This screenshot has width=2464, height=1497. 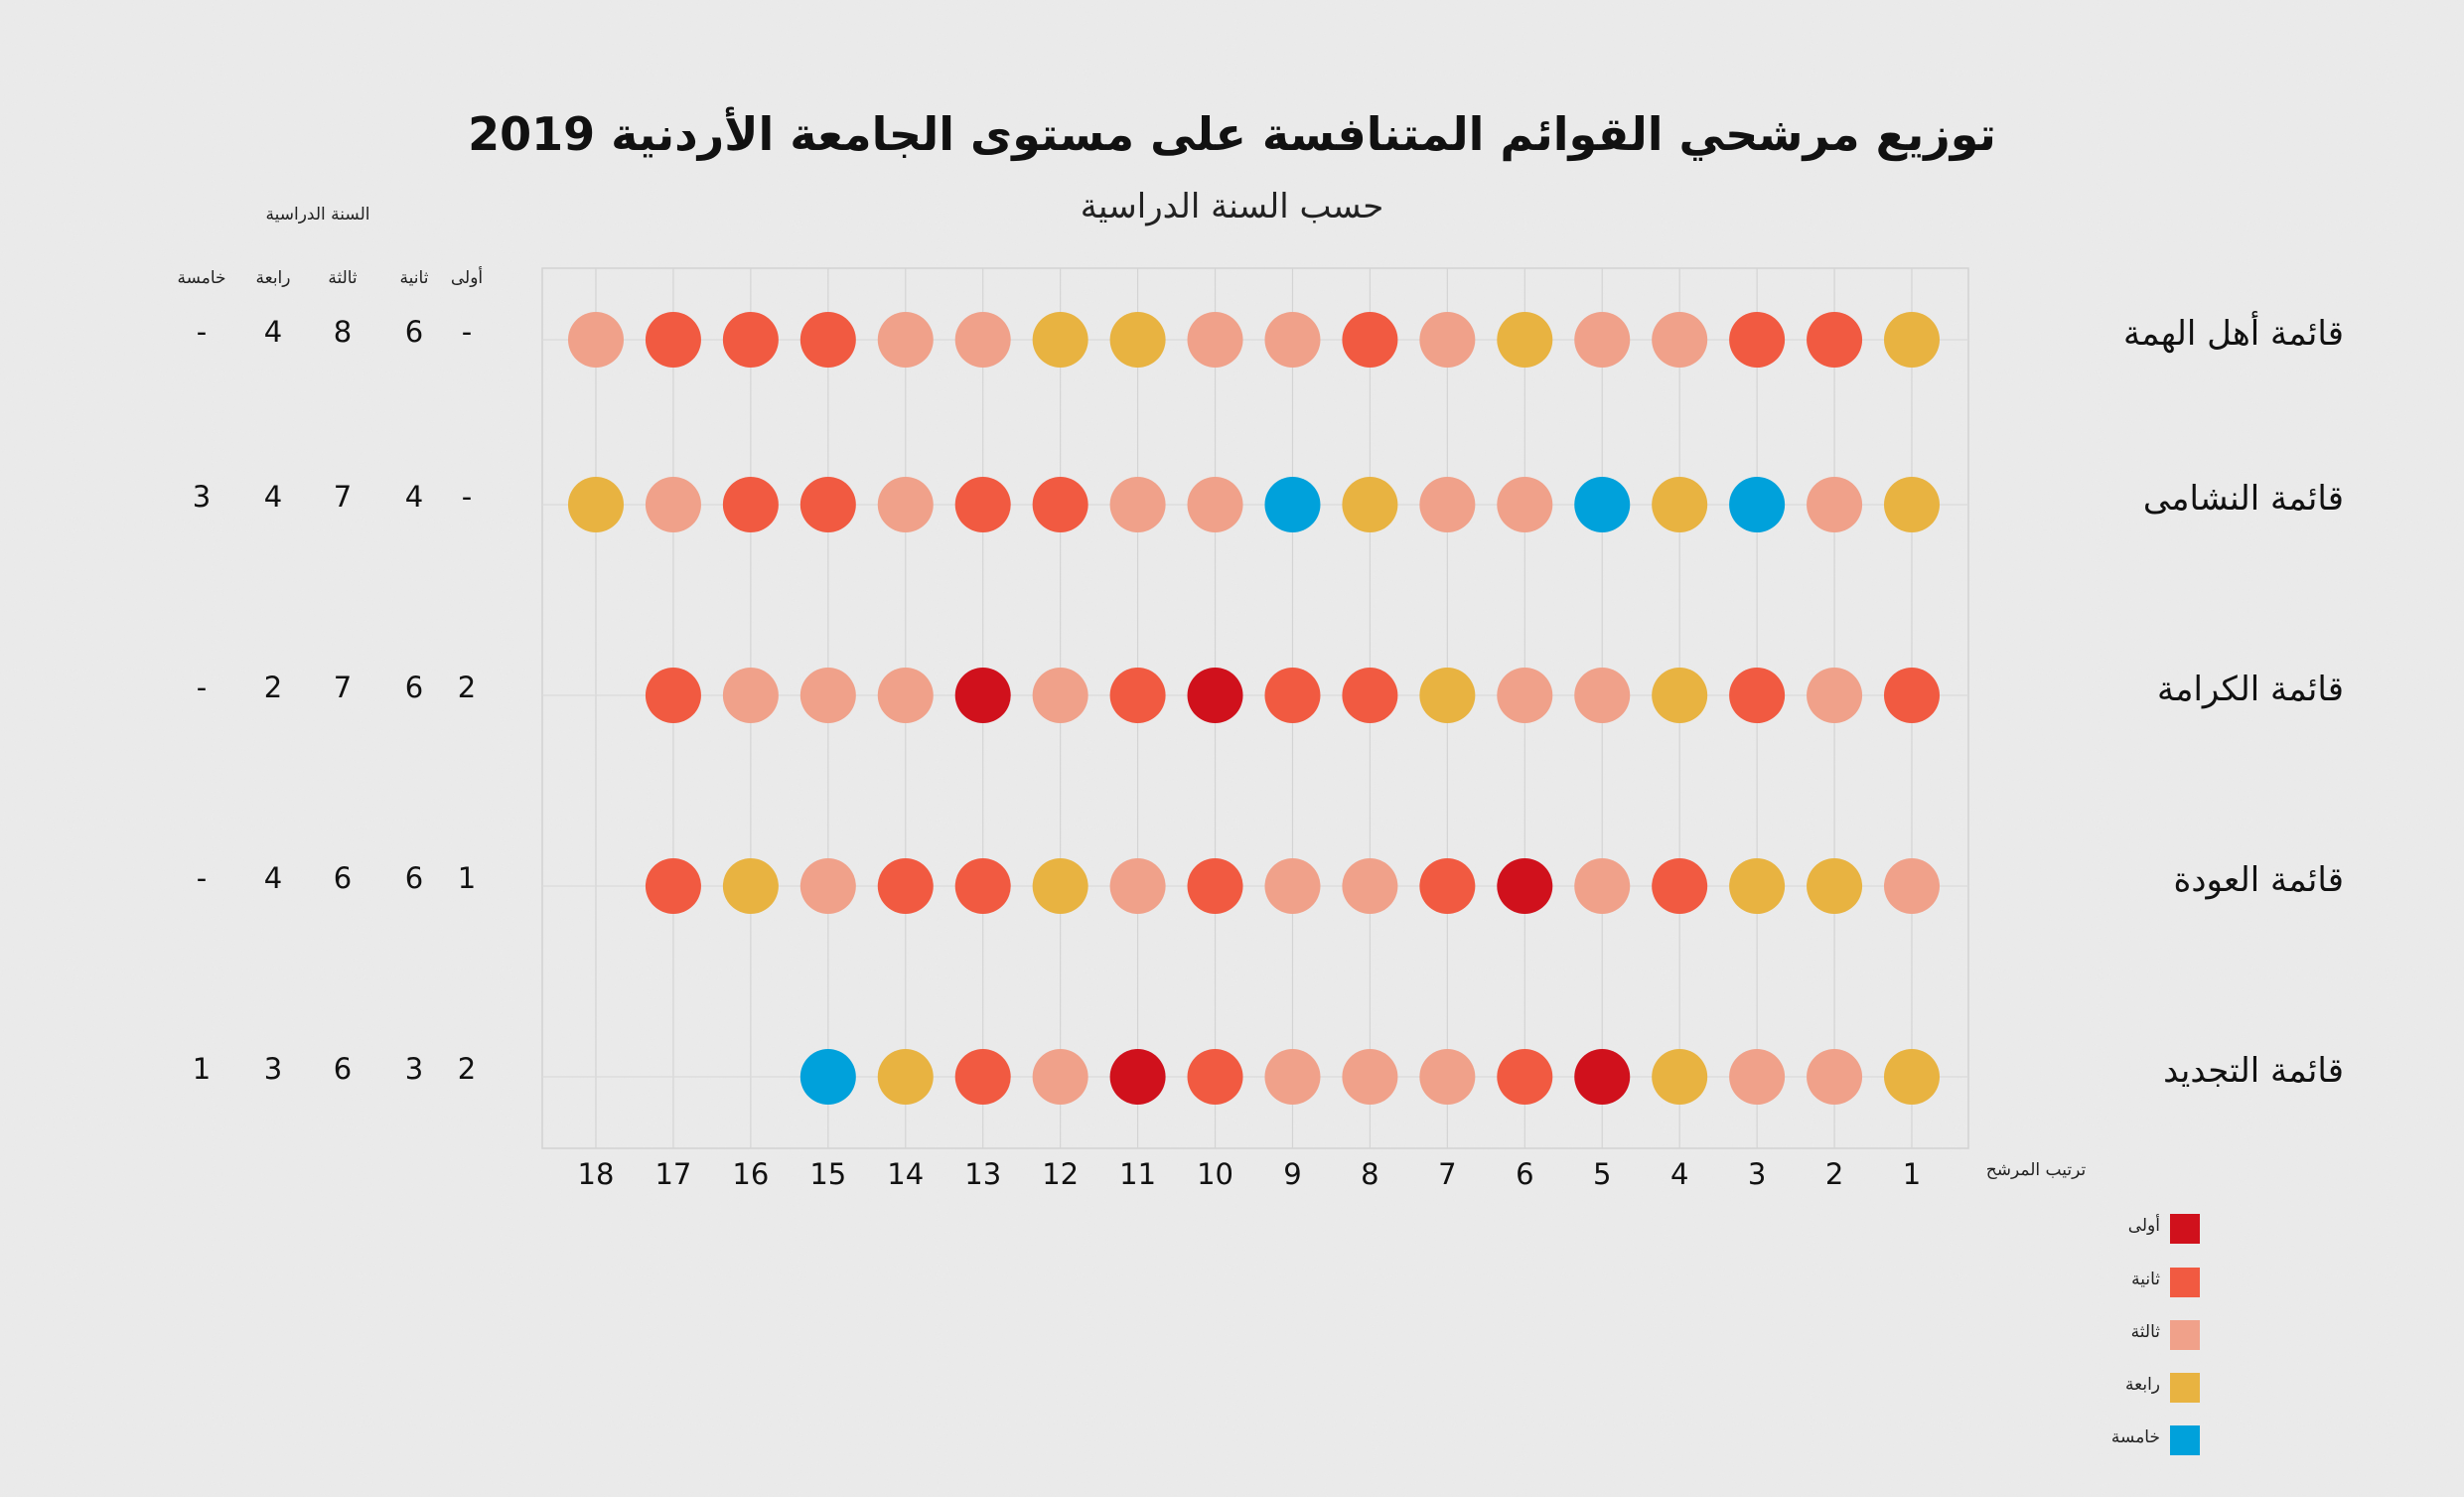 What do you see at coordinates (750, 1174) in the screenshot?
I see `x-tick-label: 16` at bounding box center [750, 1174].